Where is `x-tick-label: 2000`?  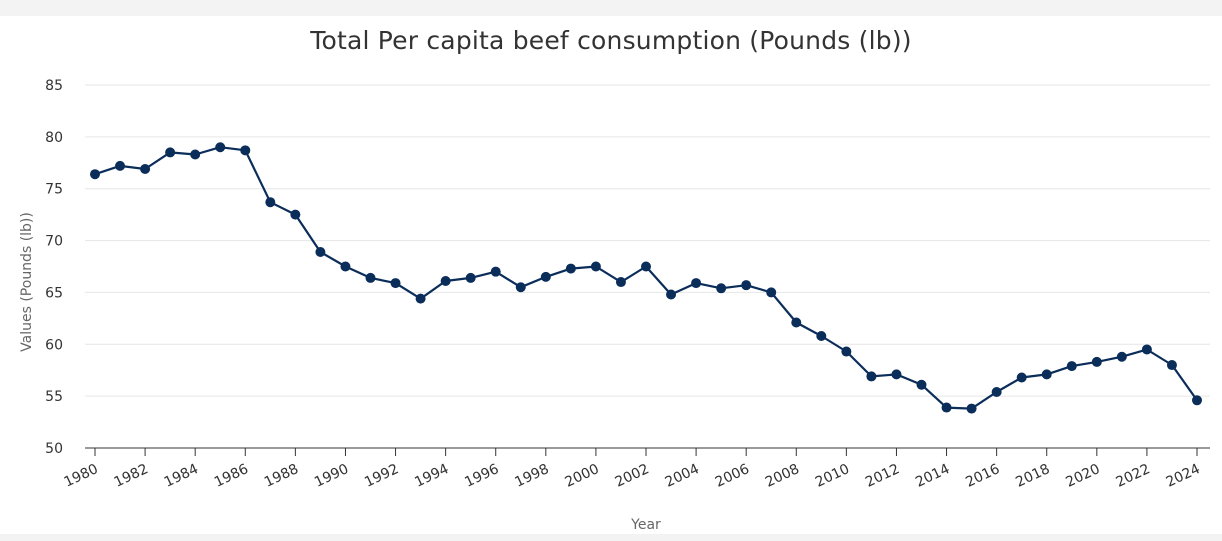 x-tick-label: 2000 is located at coordinates (582, 476).